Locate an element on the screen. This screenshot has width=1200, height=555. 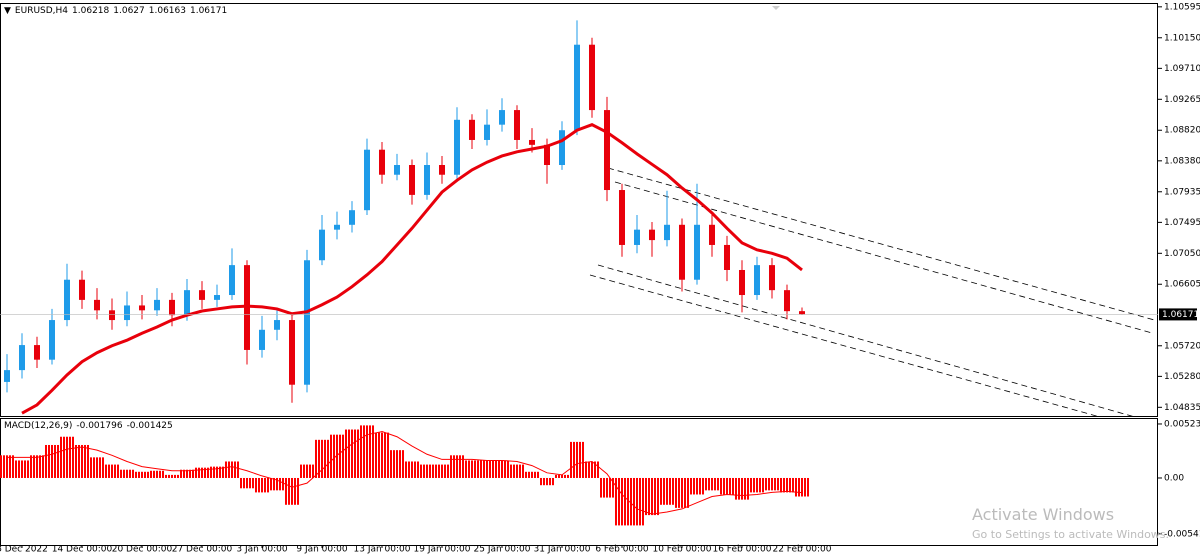
x-tick-label: 6 Feb 00:00 is located at coordinates (622, 550).